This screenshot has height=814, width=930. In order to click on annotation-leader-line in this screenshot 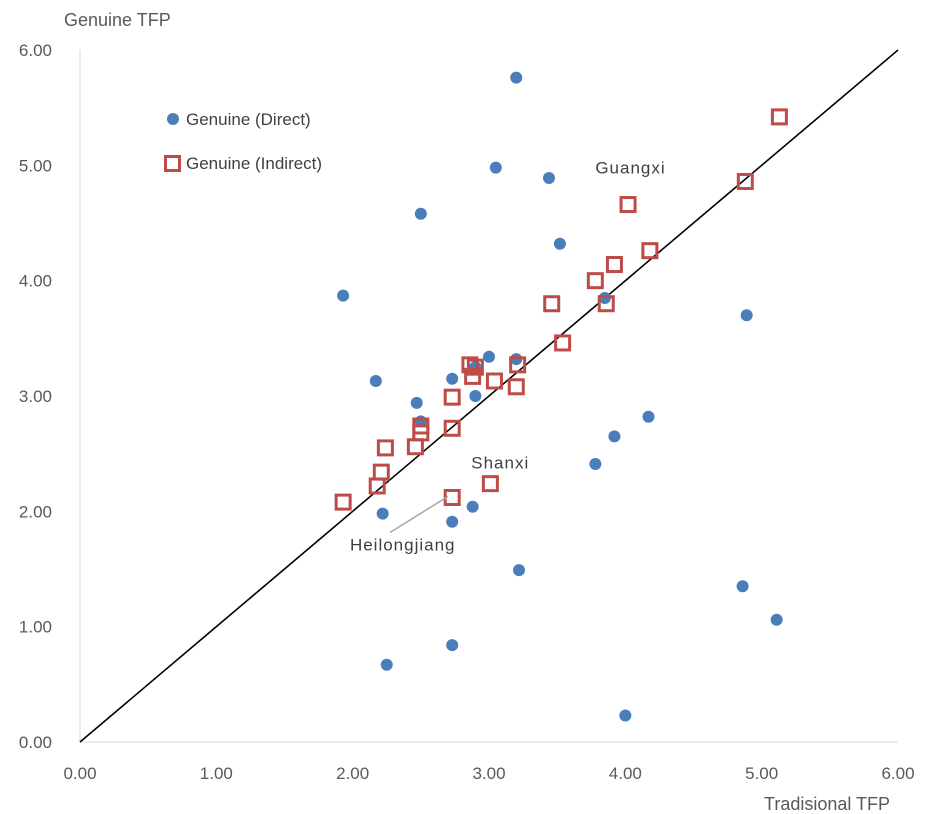, I will do `click(419, 514)`.